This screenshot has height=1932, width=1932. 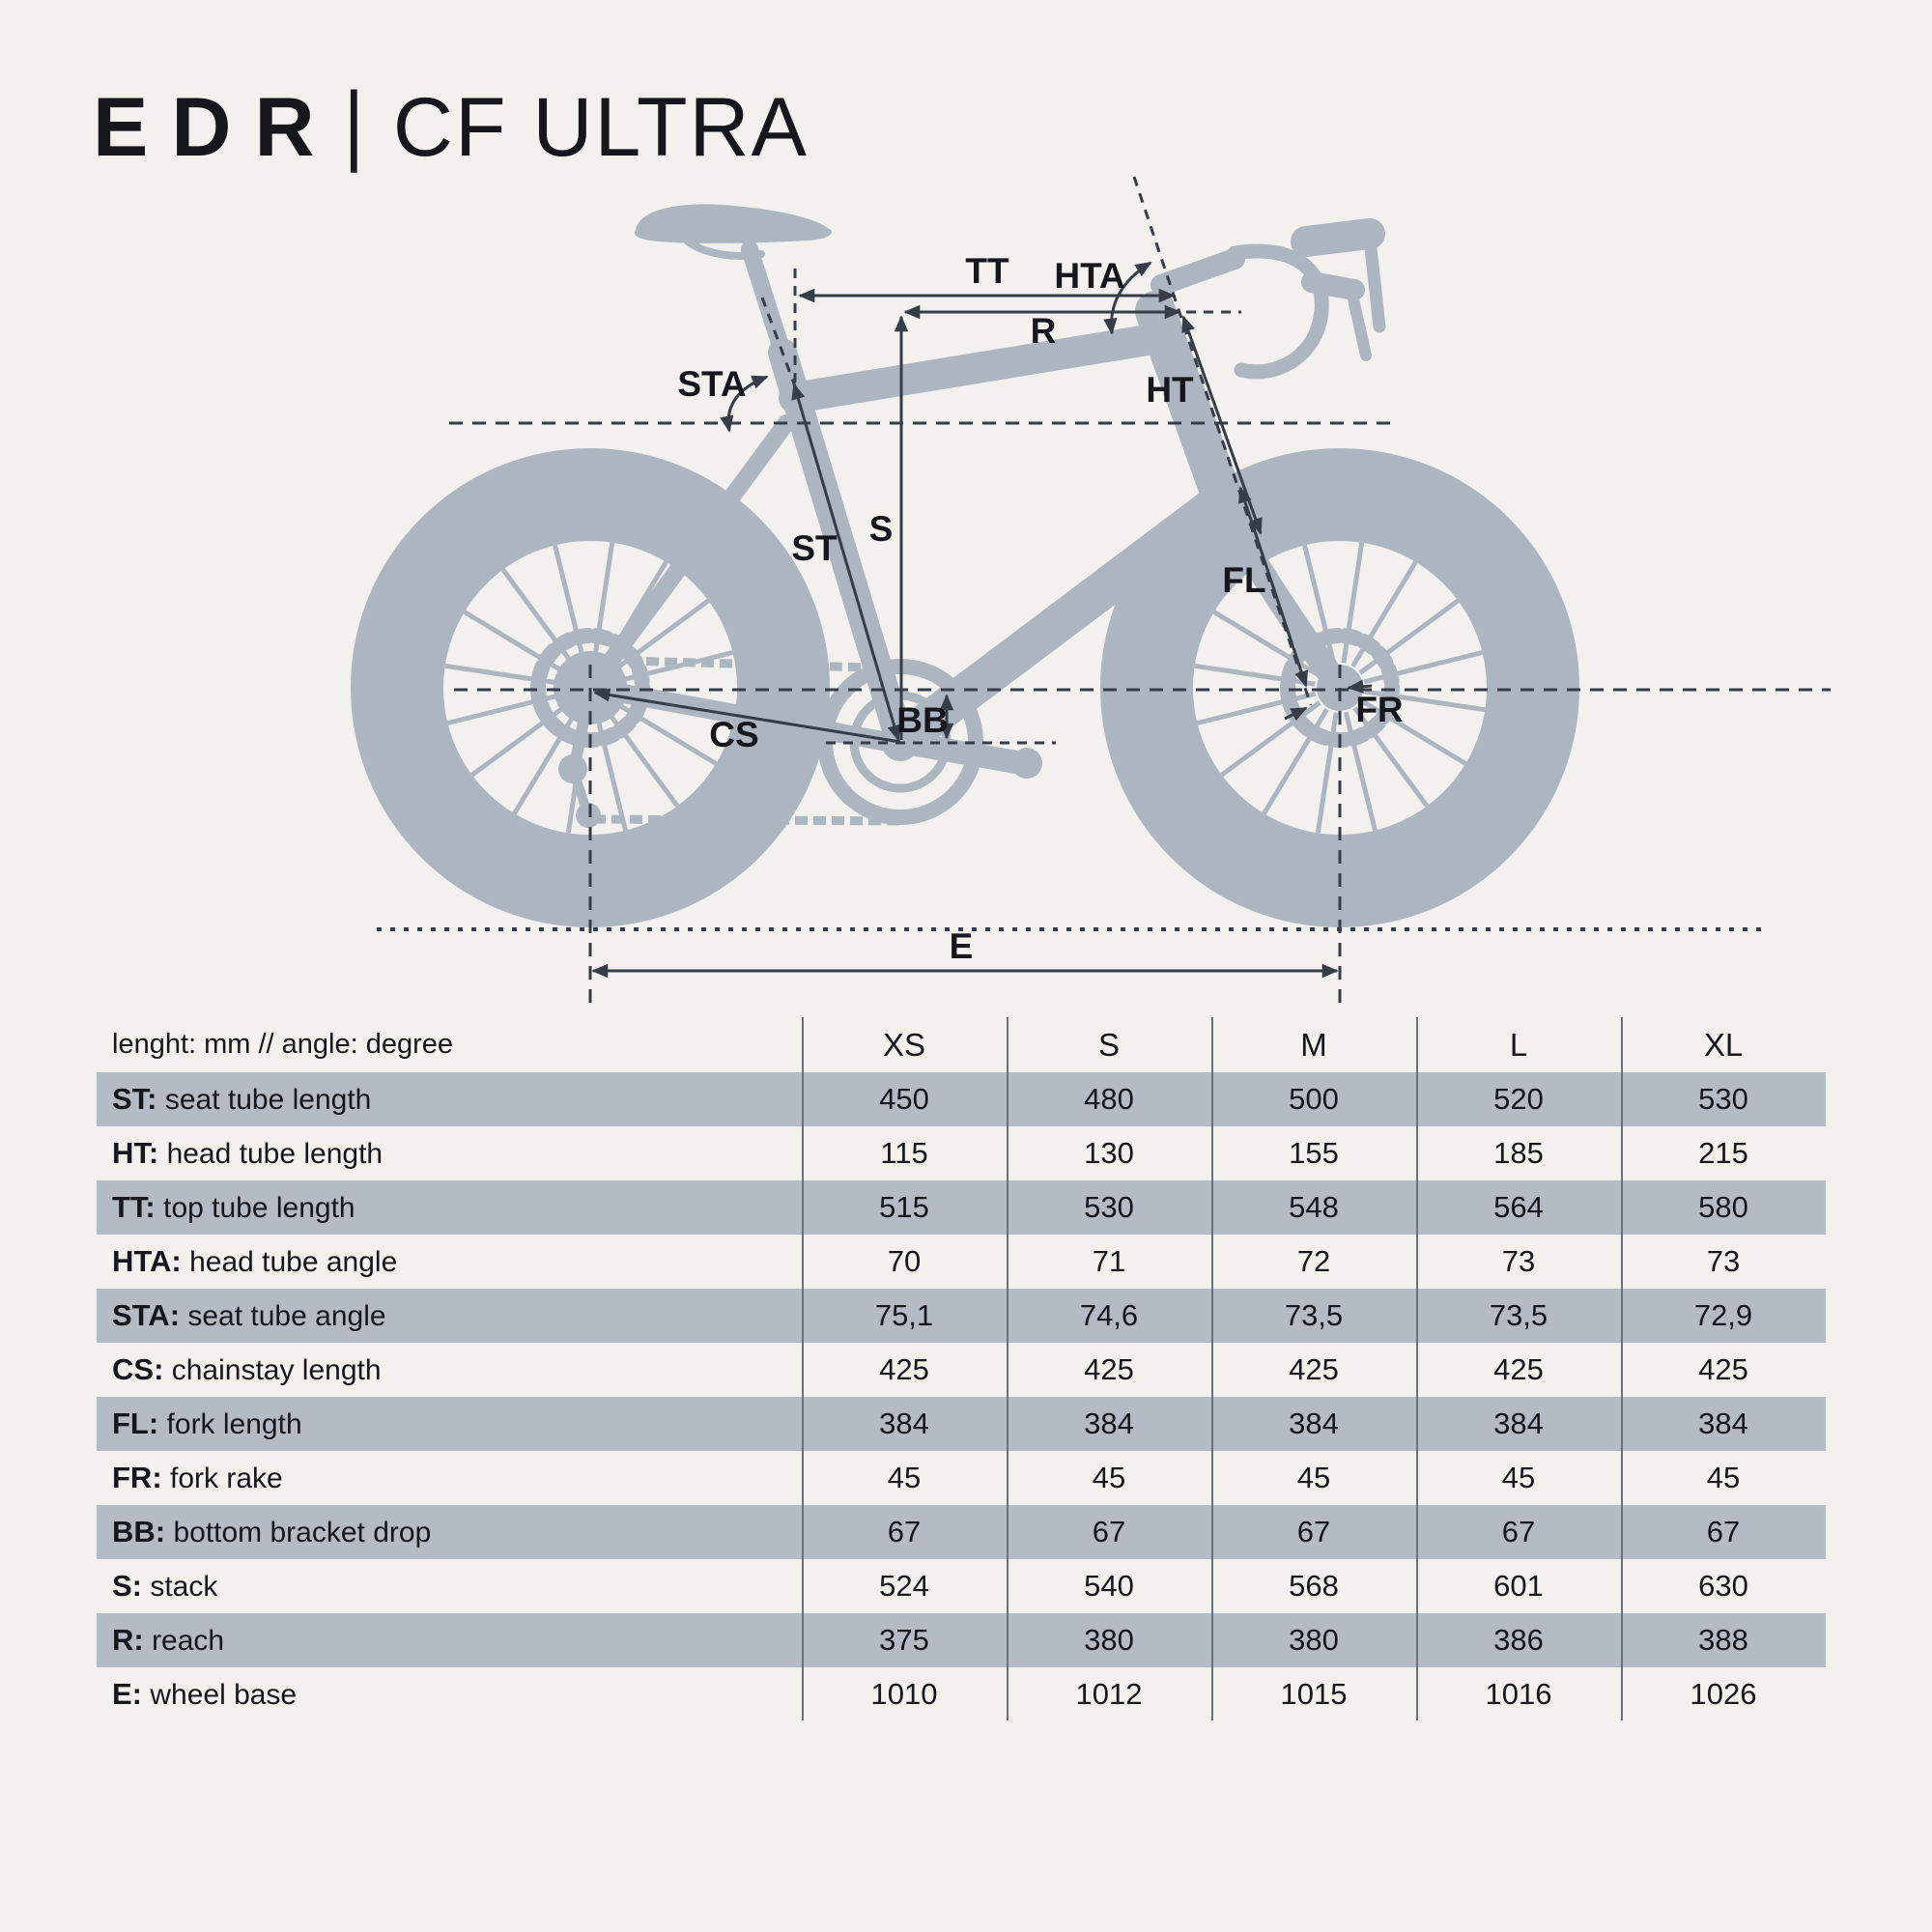 What do you see at coordinates (1314, 1694) in the screenshot?
I see `spec-value: 1015` at bounding box center [1314, 1694].